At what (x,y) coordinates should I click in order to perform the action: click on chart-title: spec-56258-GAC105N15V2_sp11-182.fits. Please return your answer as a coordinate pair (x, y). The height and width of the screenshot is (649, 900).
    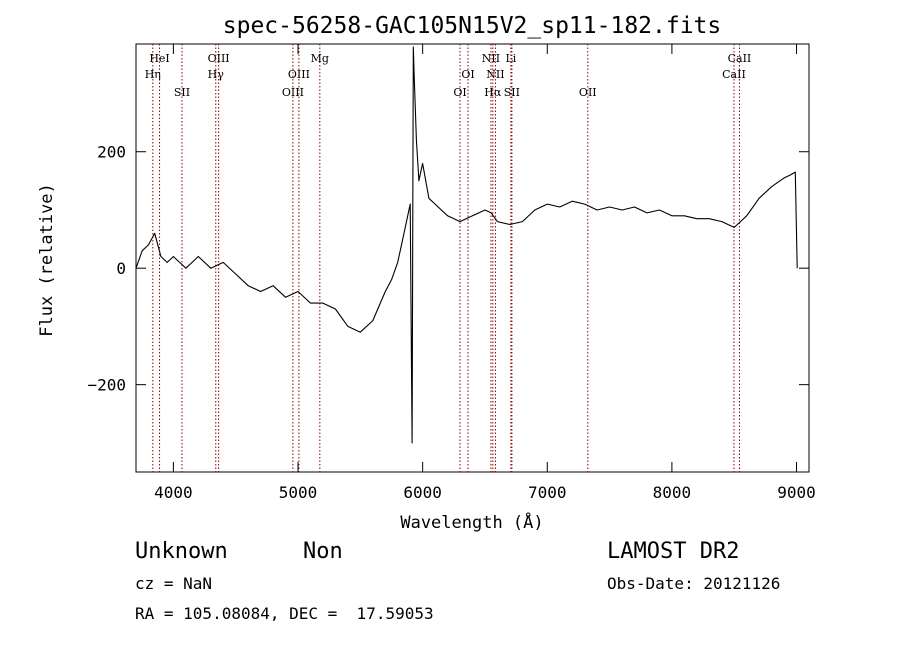
    Looking at the image, I should click on (472, 26).